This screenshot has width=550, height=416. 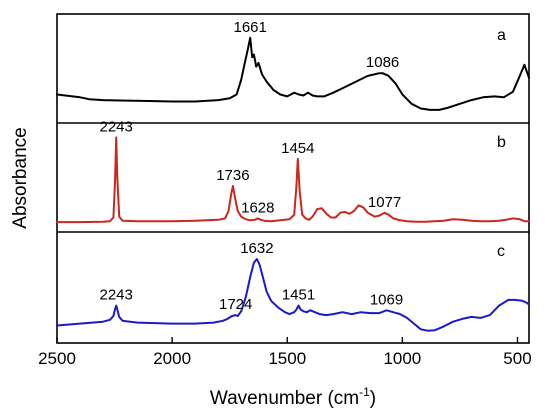 What do you see at coordinates (298, 295) in the screenshot?
I see `peak-label-c-1451: 1451` at bounding box center [298, 295].